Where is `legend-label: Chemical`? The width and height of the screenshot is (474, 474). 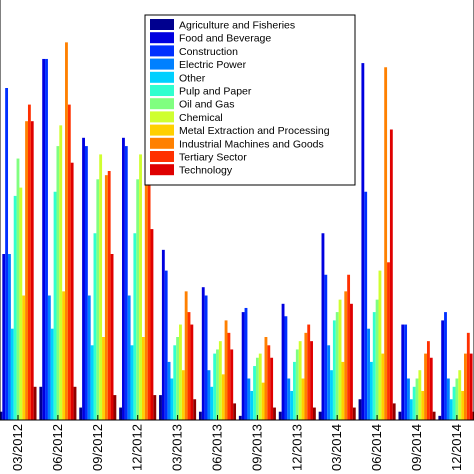 legend-label: Chemical is located at coordinates (201, 118).